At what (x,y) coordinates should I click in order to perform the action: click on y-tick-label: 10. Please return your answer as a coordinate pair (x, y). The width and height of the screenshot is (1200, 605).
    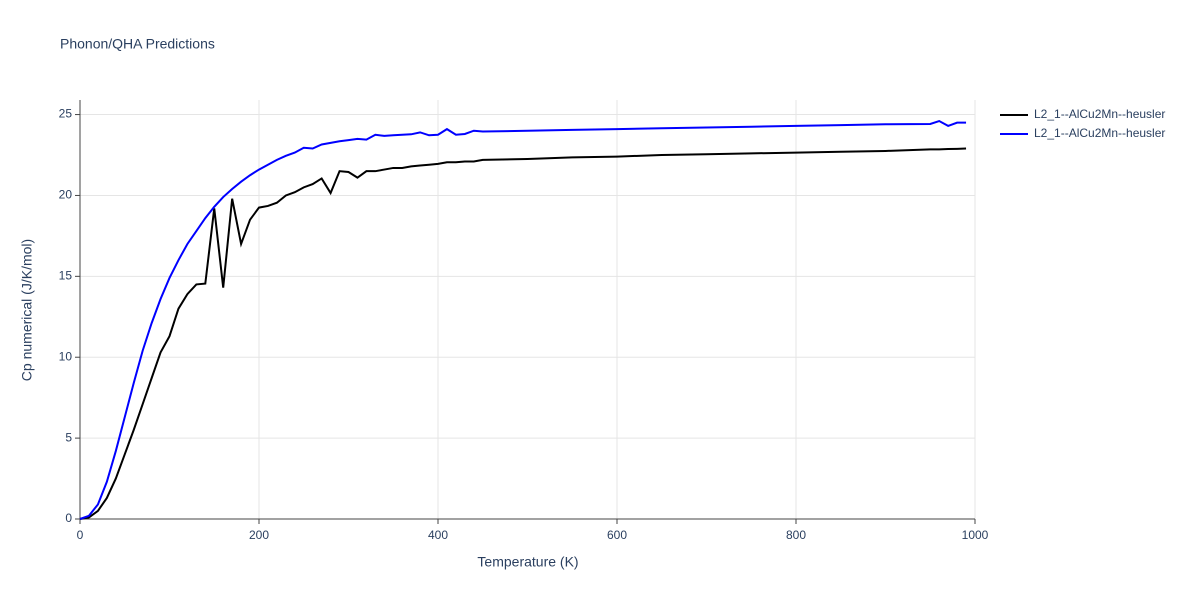
    Looking at the image, I should click on (66, 356).